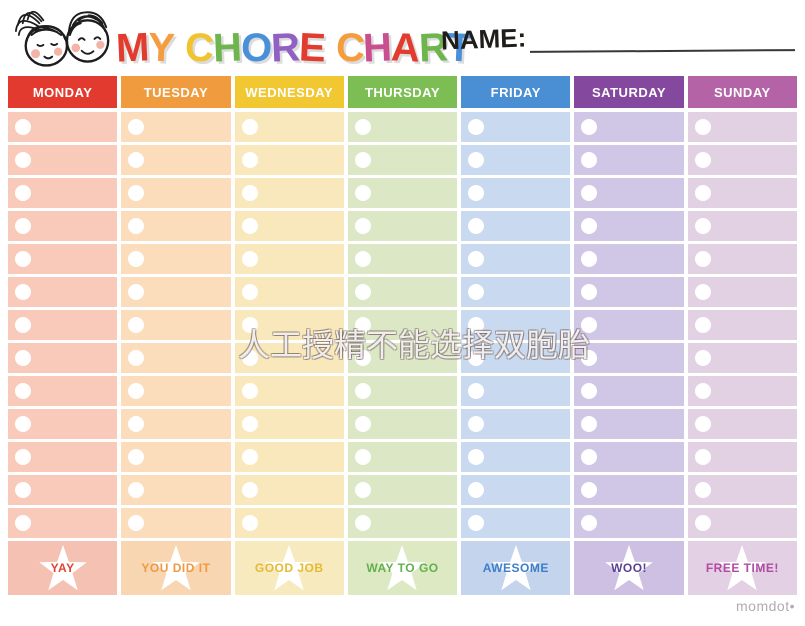 The image size is (805, 626). What do you see at coordinates (742, 568) in the screenshot?
I see `day-footer: FREE TIME!` at bounding box center [742, 568].